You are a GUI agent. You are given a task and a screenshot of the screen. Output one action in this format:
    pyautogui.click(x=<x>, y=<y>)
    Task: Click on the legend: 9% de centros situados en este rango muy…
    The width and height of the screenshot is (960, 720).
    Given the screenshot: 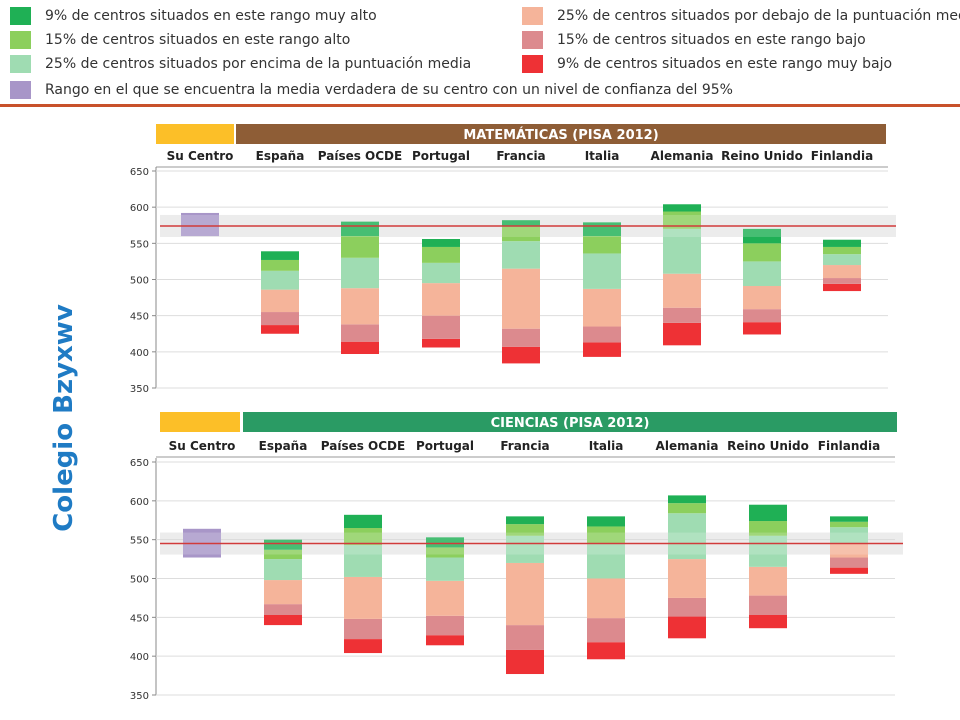 What is the action you would take?
    pyautogui.click(x=480, y=52)
    